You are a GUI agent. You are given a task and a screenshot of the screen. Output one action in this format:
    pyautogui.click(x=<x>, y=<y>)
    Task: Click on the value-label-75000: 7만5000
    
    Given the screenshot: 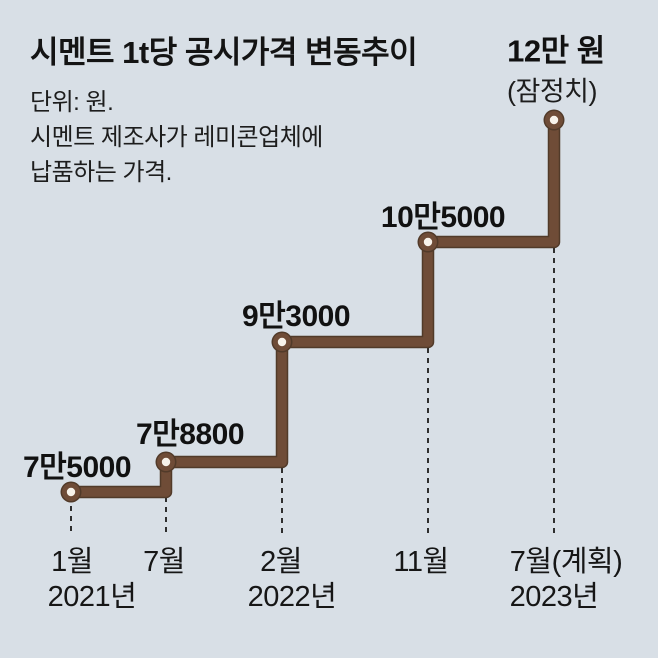 What is the action you would take?
    pyautogui.click(x=77, y=467)
    